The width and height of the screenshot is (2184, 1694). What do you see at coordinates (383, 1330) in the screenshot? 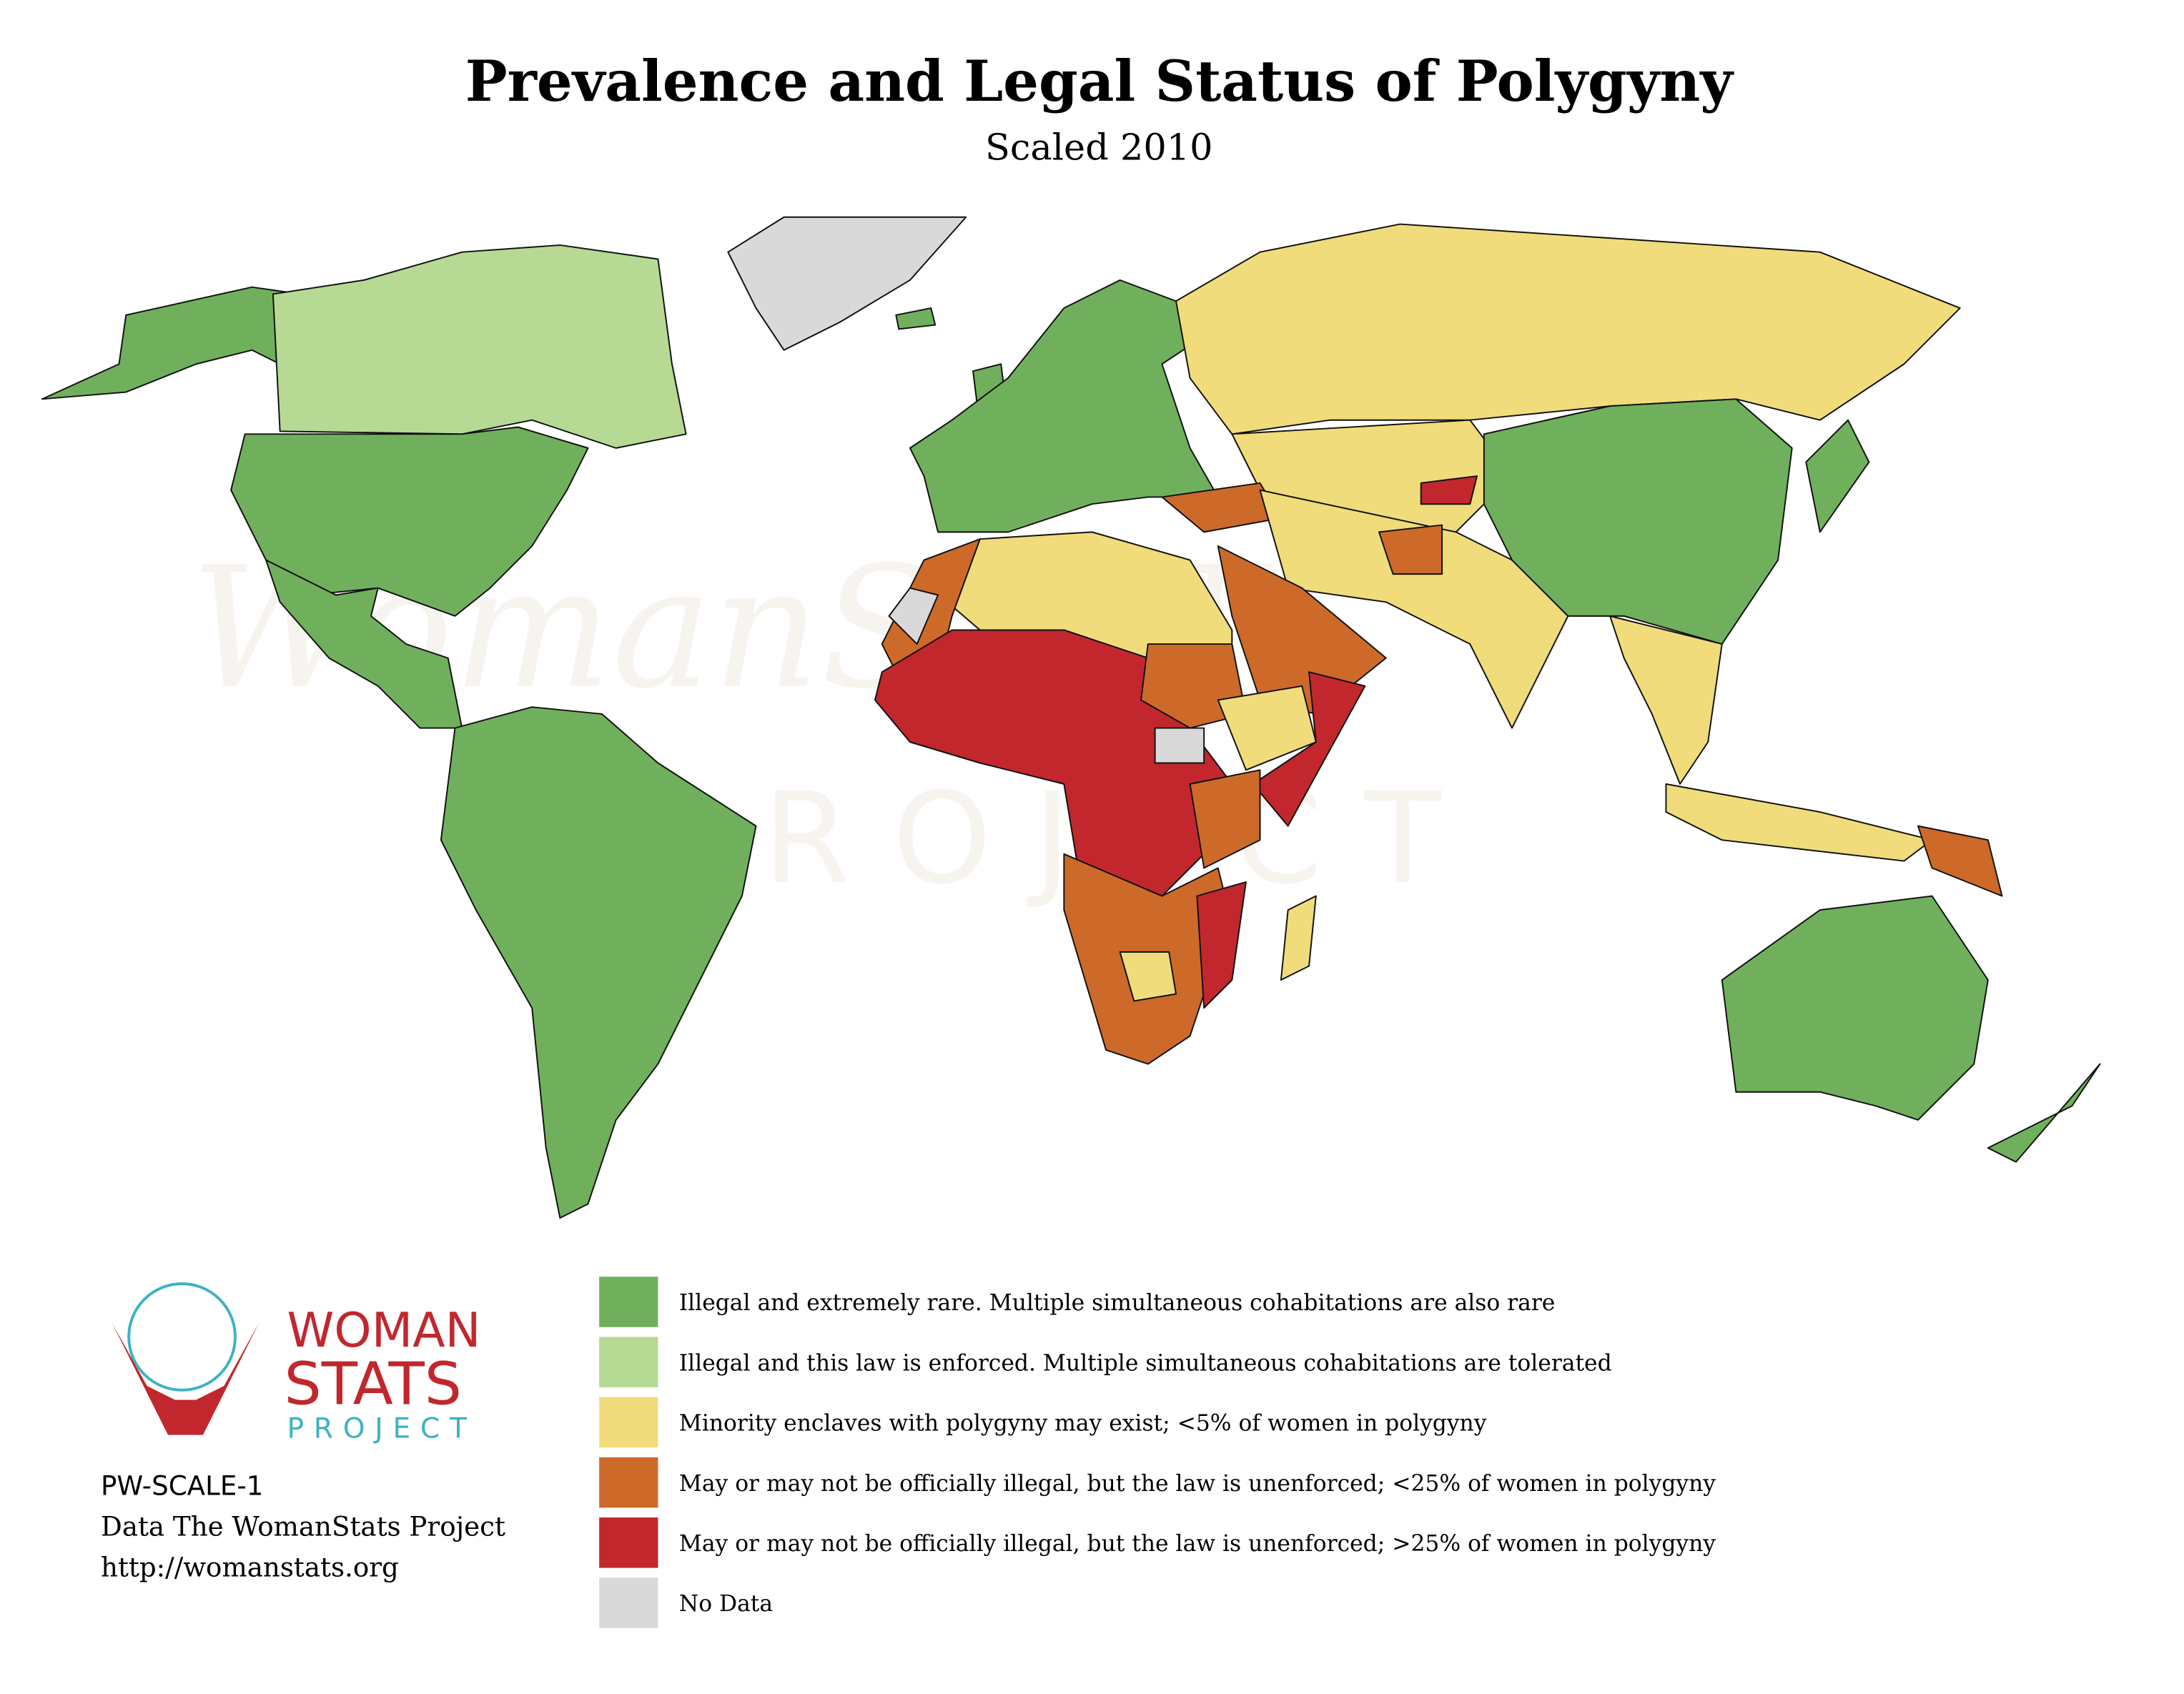
I see `logo-line1: WOMAN` at bounding box center [383, 1330].